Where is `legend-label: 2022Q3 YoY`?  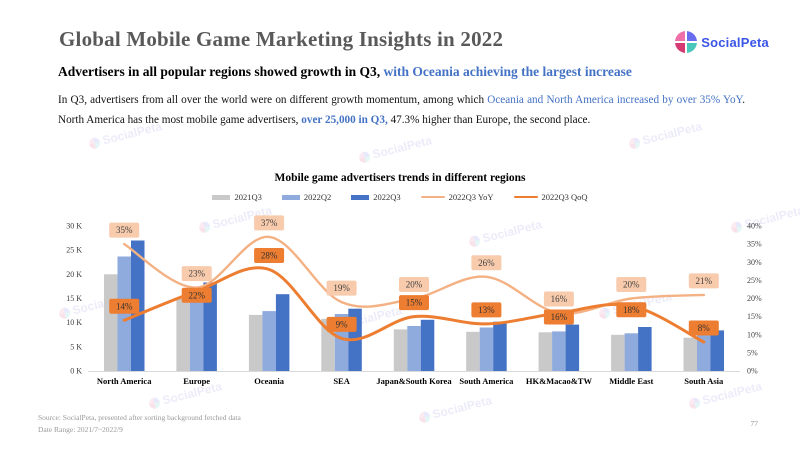
legend-label: 2022Q3 YoY is located at coordinates (471, 197).